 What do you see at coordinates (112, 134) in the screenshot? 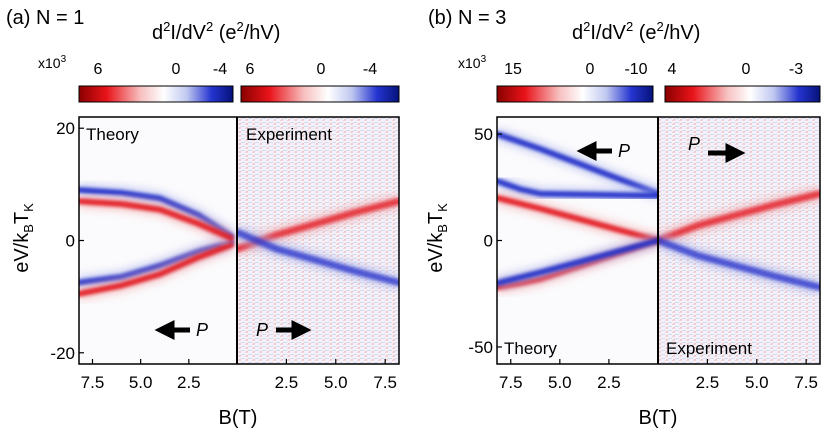
I see `panel-a-theory-label: Theory` at bounding box center [112, 134].